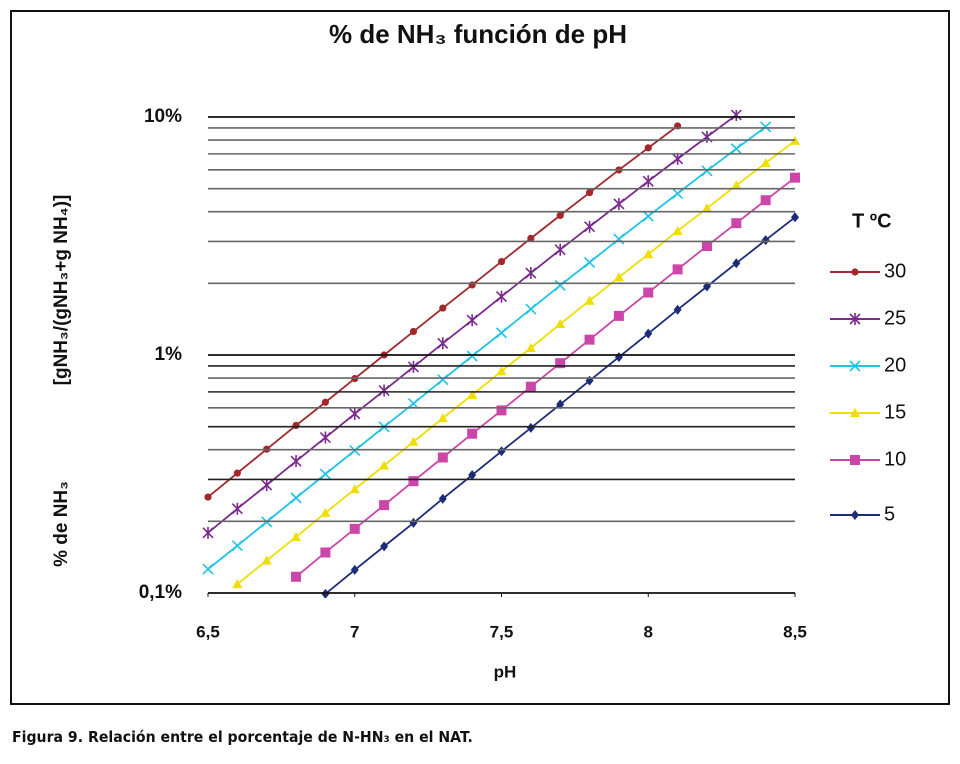  Describe the element at coordinates (895, 318) in the screenshot. I see `legend-label: 25` at that location.